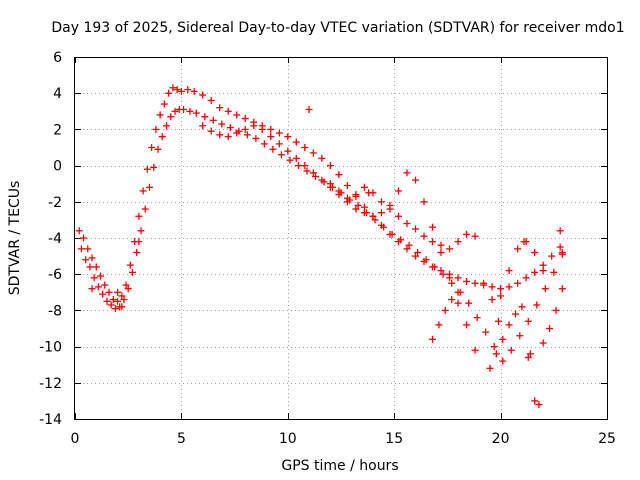 The height and width of the screenshot is (480, 640). I want to click on y-tick-label: 4, so click(57, 94).